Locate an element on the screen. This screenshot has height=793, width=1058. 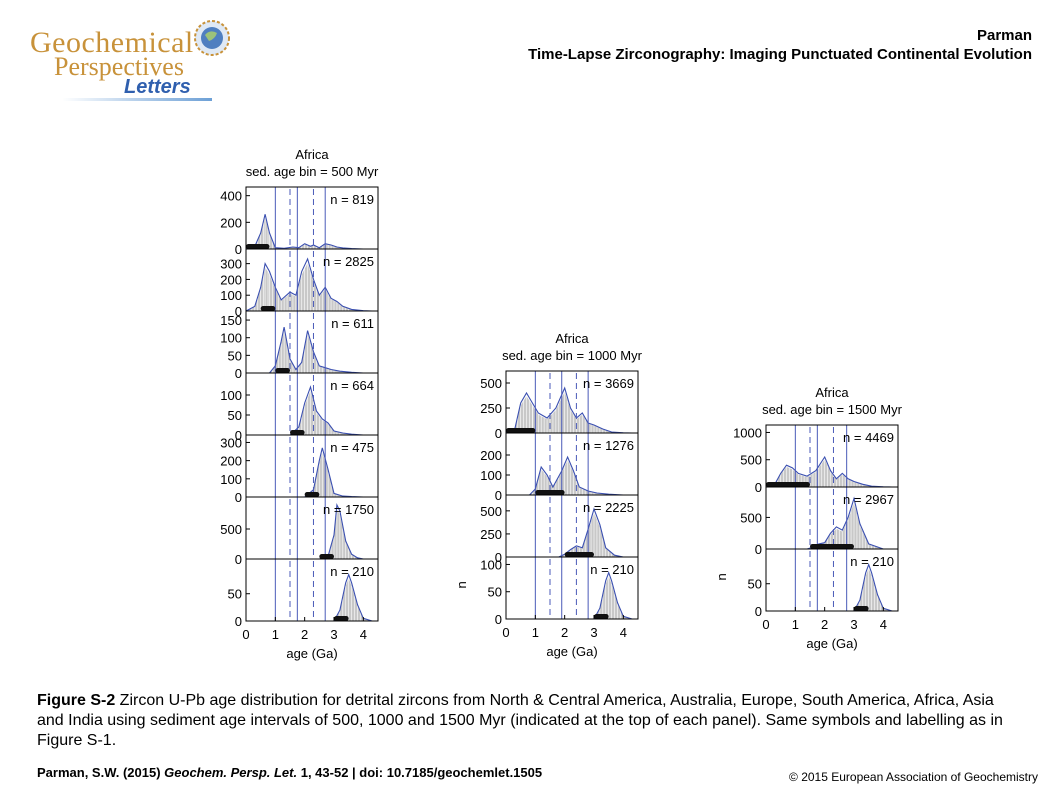
panel-4: 0 50 100 n = 210 is located at coordinates (559, 591).